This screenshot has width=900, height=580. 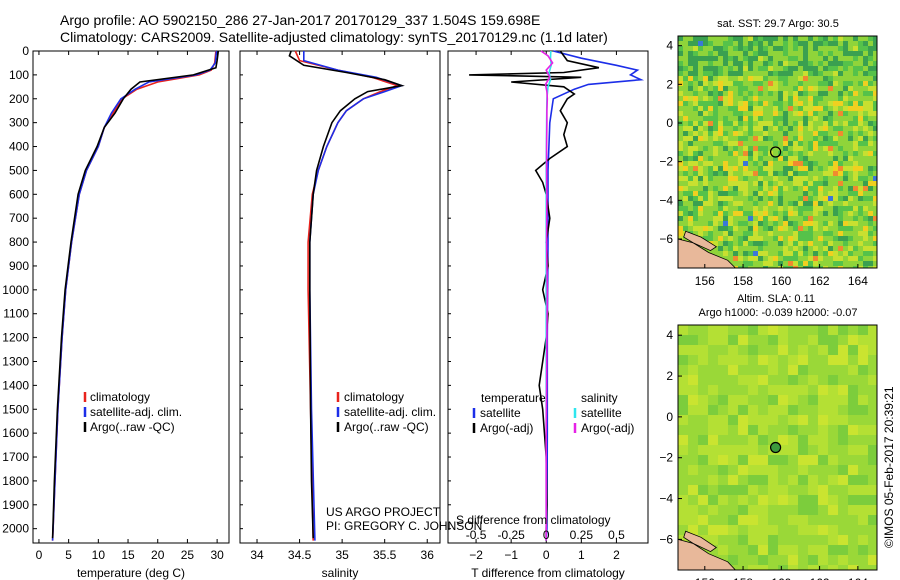 I want to click on y-tick-label: 4, so click(x=669, y=46).